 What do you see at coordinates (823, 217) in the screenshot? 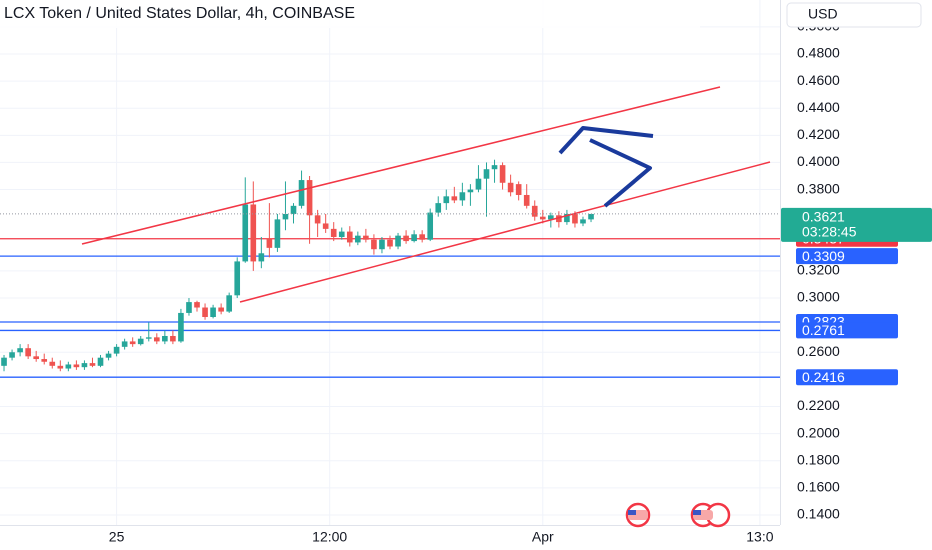
I see `last-price-label: 0.3621` at bounding box center [823, 217].